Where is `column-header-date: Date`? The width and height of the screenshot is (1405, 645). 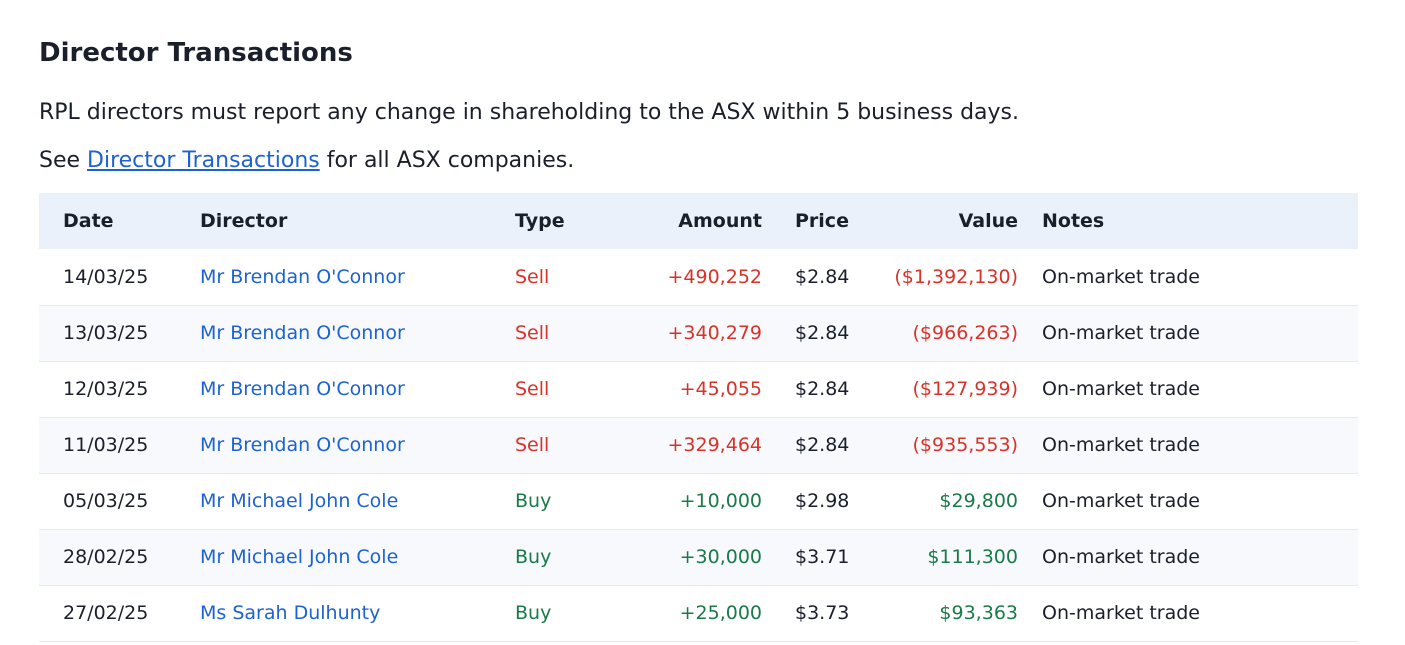 column-header-date: Date is located at coordinates (88, 221).